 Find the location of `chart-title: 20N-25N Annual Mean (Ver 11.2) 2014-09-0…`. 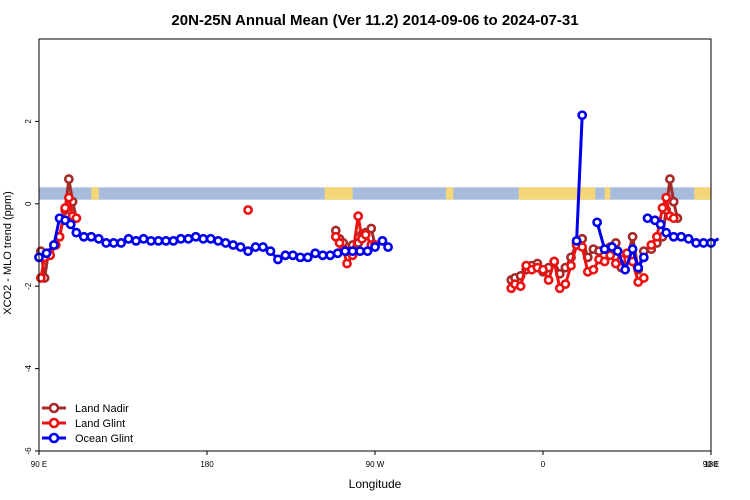

chart-title: 20N-25N Annual Mean (Ver 11.2) 2014-09-0… is located at coordinates (374, 20).